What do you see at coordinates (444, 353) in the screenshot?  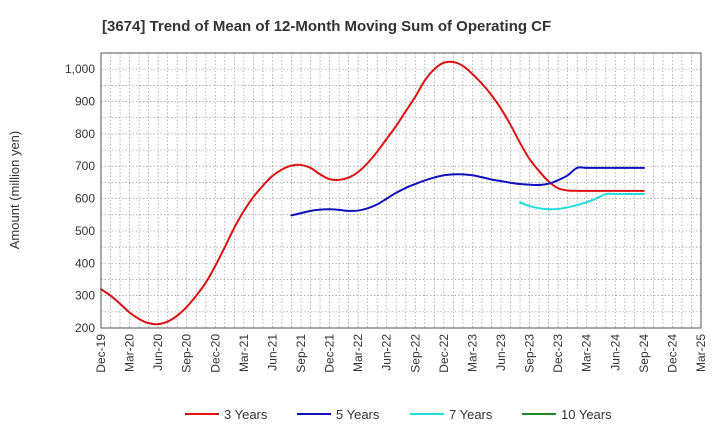 I see `x-tick-label: Dec-22` at bounding box center [444, 353].